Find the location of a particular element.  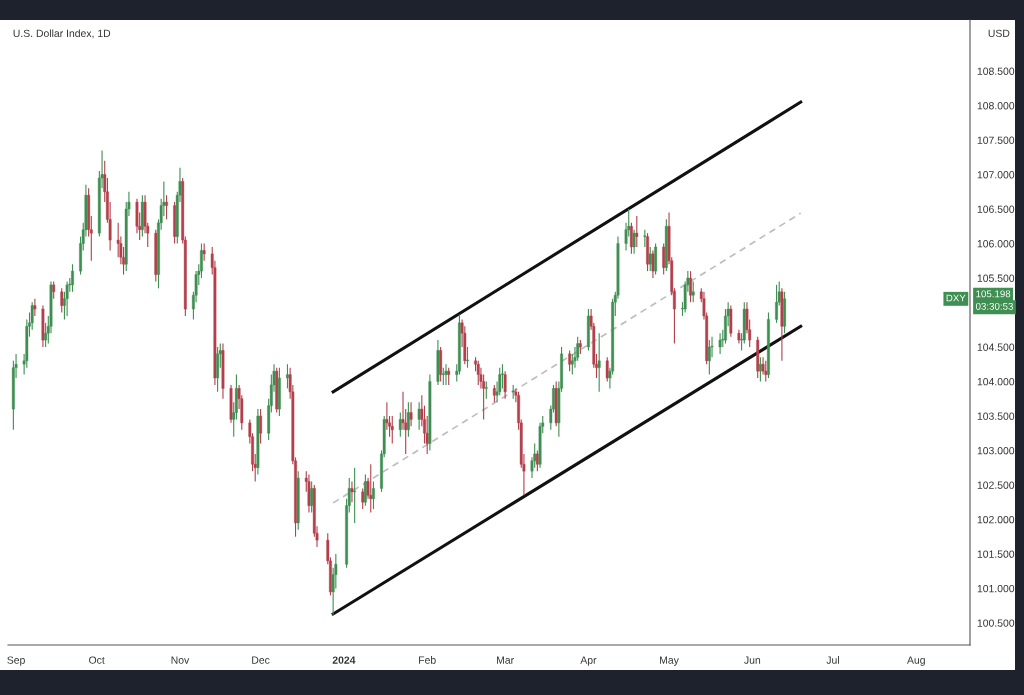

x-tick-label: Apr is located at coordinates (588, 661).